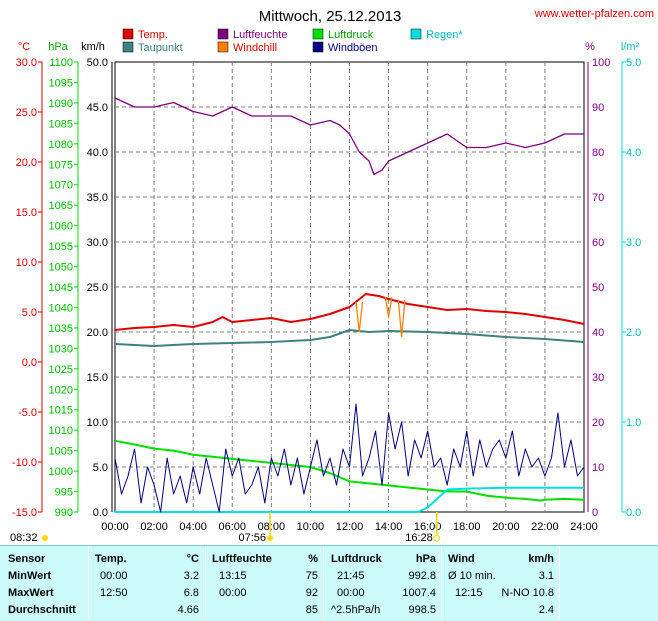 The width and height of the screenshot is (658, 621). Describe the element at coordinates (351, 576) in the screenshot. I see `stats-press-time: 21:45` at that location.